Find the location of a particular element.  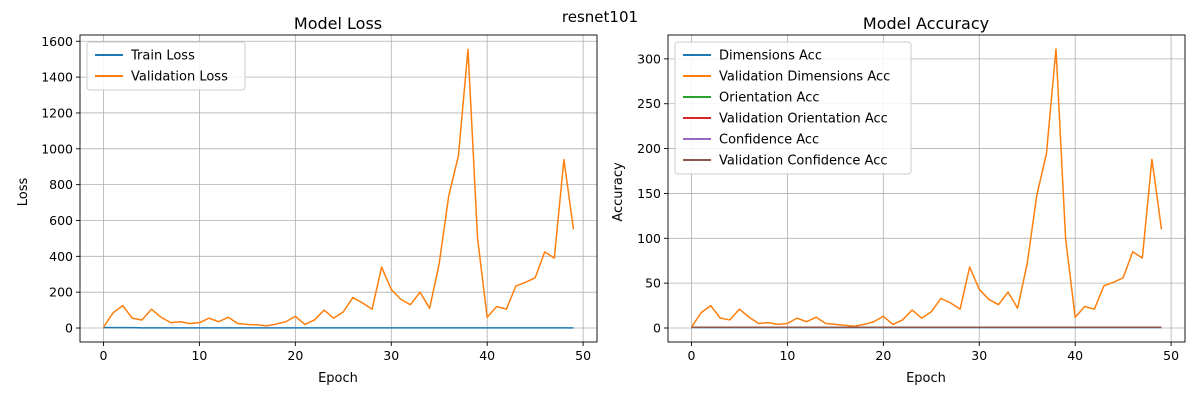

accuracy-xtick-label-2: 20 is located at coordinates (883, 355).